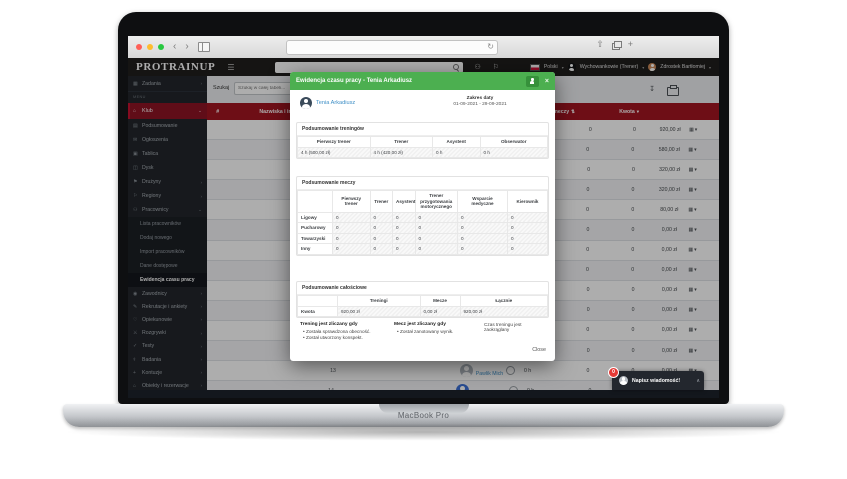 This screenshot has width=847, height=479. What do you see at coordinates (609, 67) in the screenshot?
I see `club-menu: Wychowankowie (Trener)` at bounding box center [609, 67].